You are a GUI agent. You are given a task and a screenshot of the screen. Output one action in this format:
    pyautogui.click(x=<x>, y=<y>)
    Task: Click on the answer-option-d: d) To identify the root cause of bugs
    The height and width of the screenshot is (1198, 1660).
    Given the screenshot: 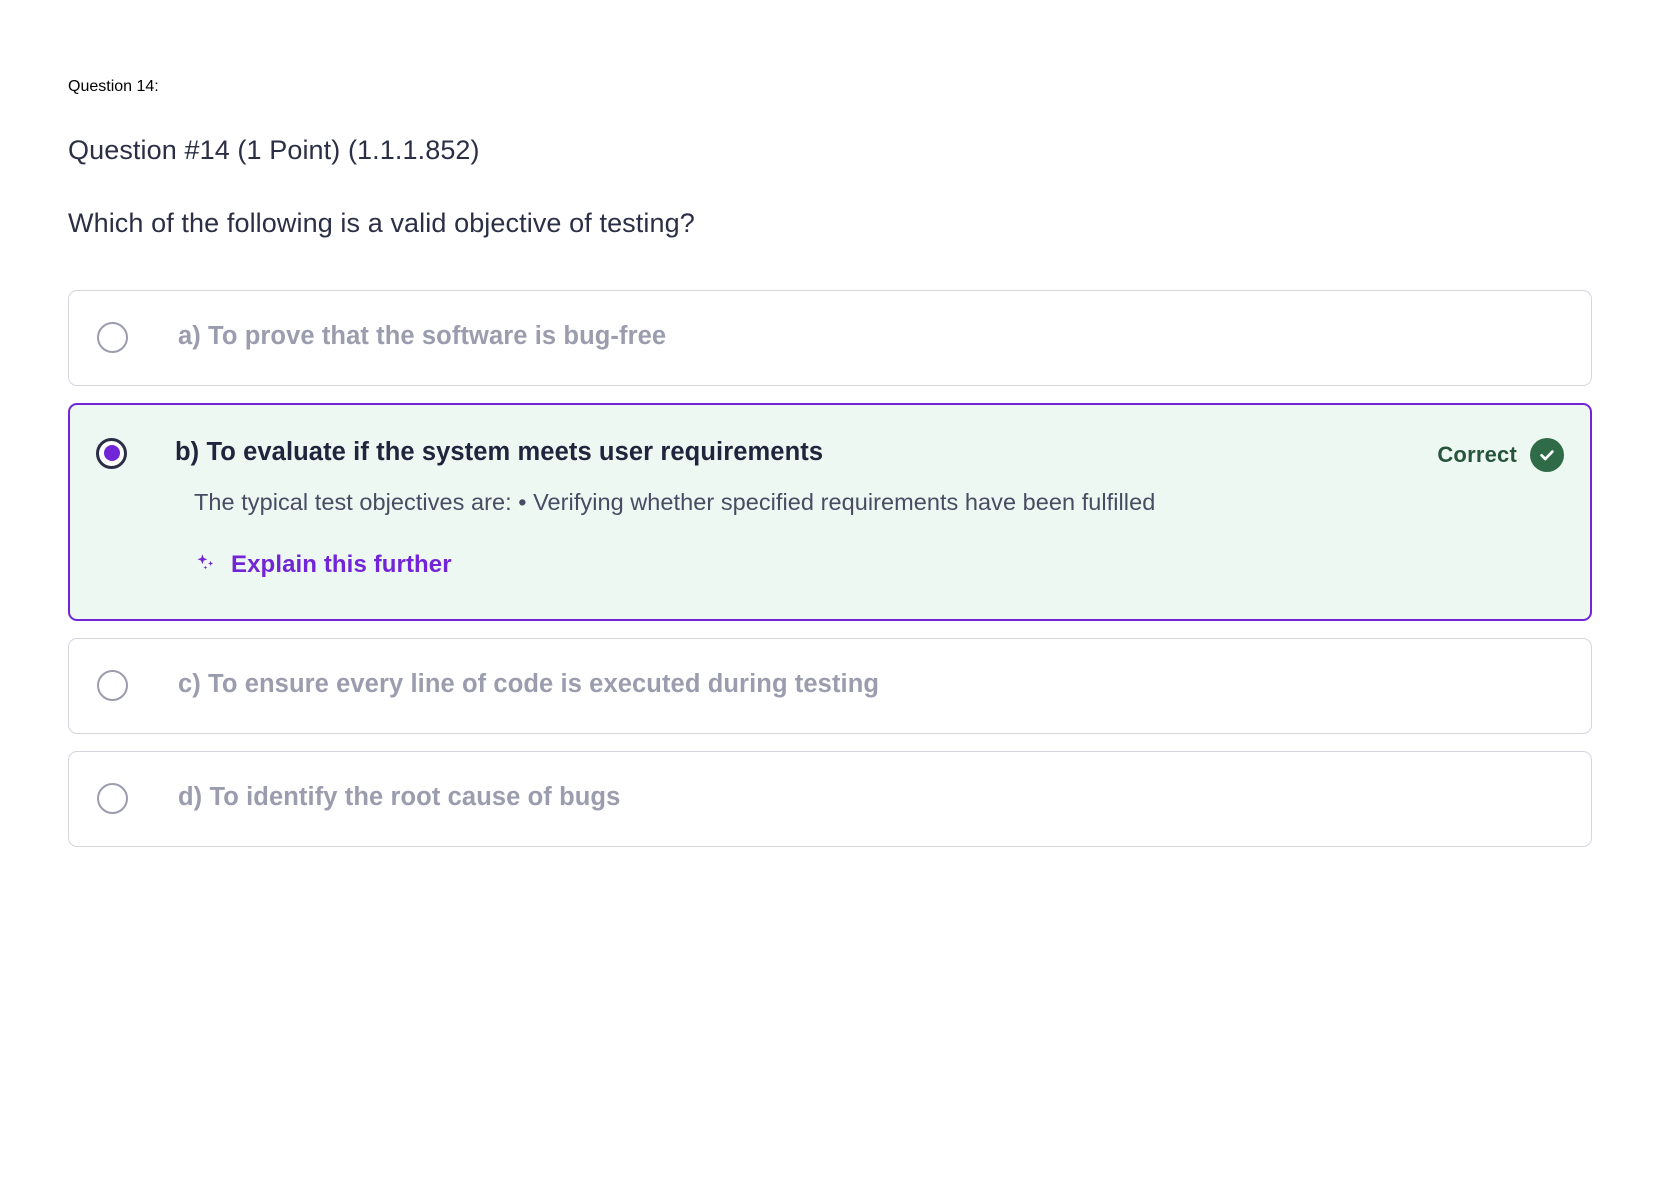 What is the action you would take?
    pyautogui.click(x=830, y=798)
    